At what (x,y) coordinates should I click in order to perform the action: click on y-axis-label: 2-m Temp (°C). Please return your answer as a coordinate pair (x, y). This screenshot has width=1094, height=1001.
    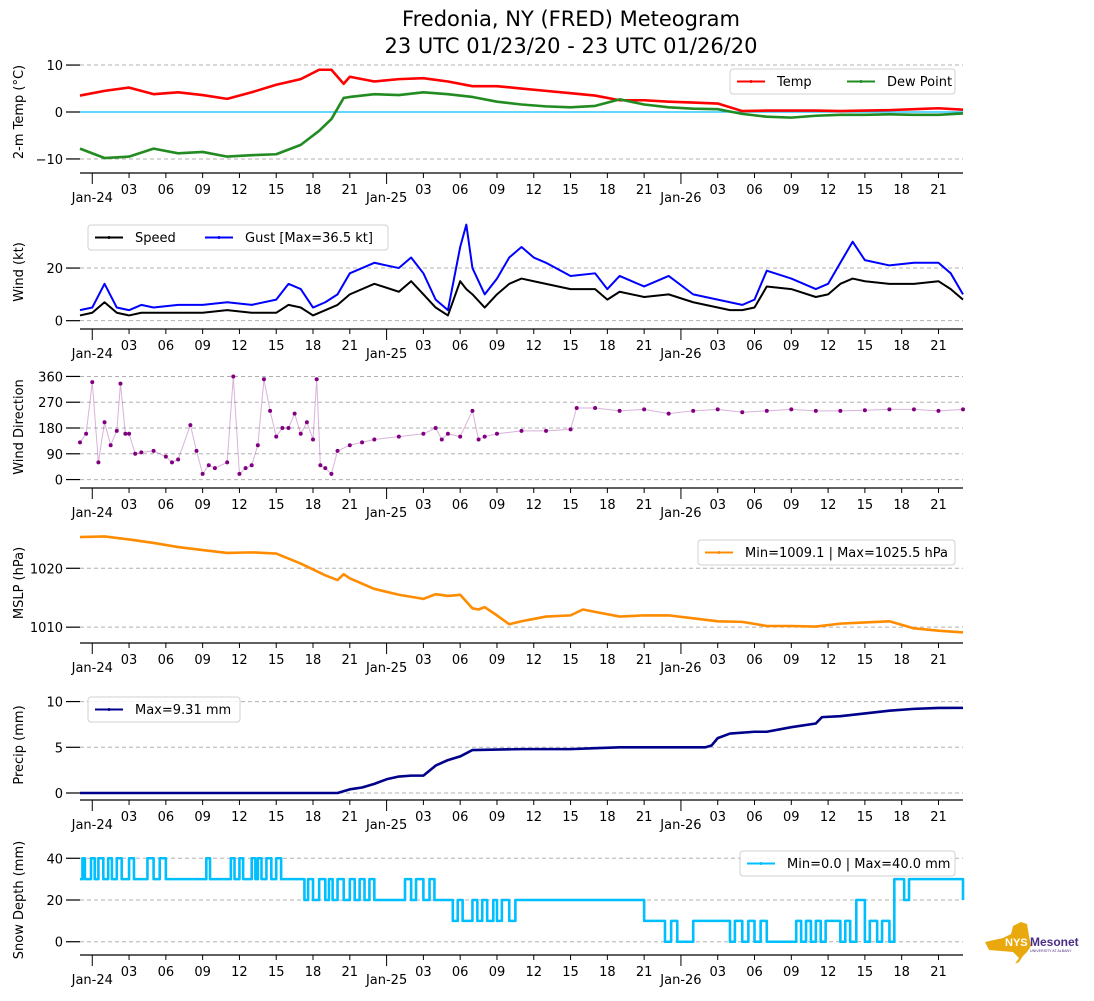
    Looking at the image, I should click on (19, 112).